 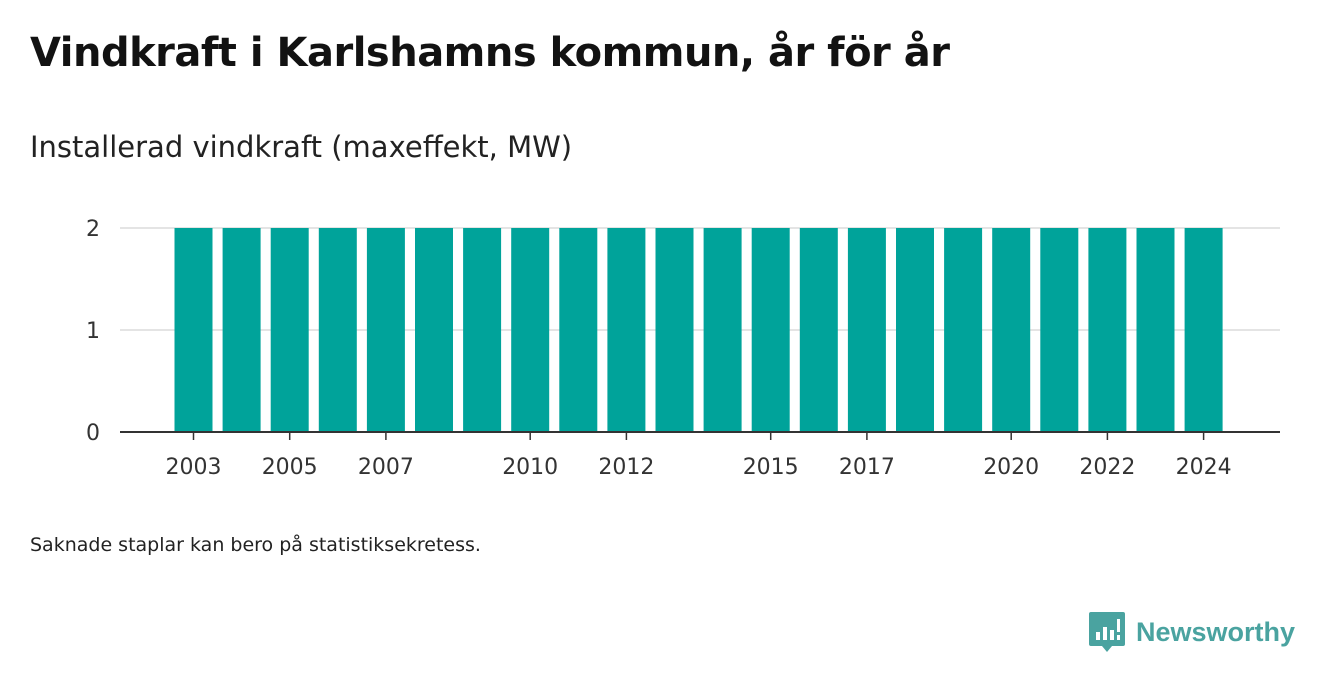 I want to click on bar-2010, so click(x=530, y=330).